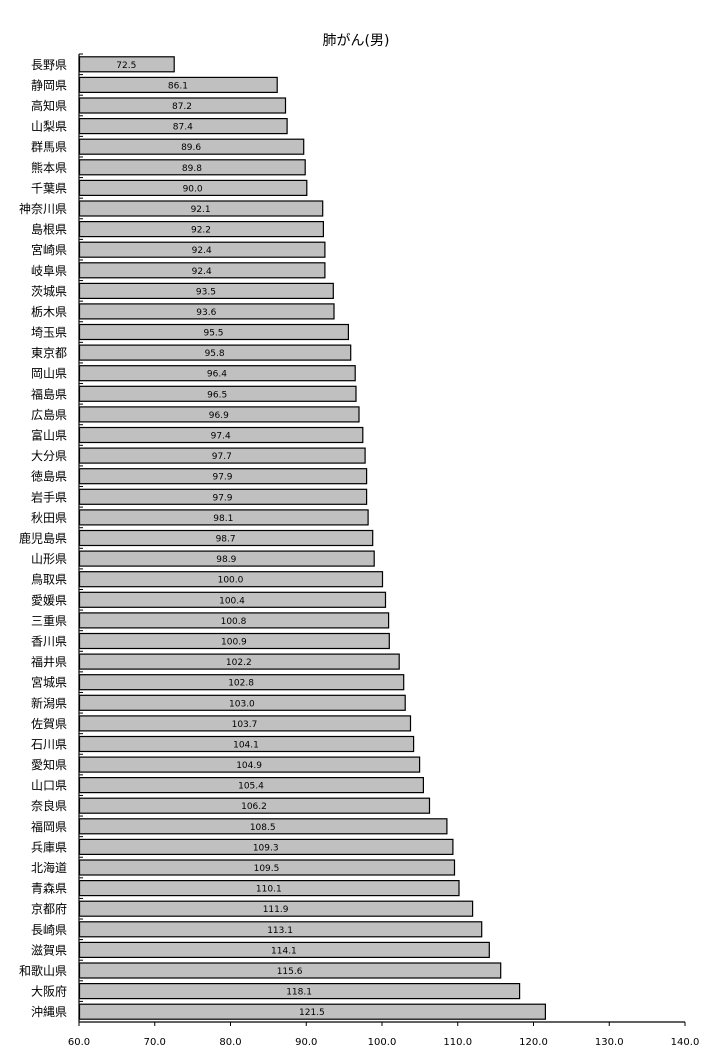 The image size is (712, 1052). Describe the element at coordinates (49, 393) in the screenshot. I see `category-label: 福島県` at that location.